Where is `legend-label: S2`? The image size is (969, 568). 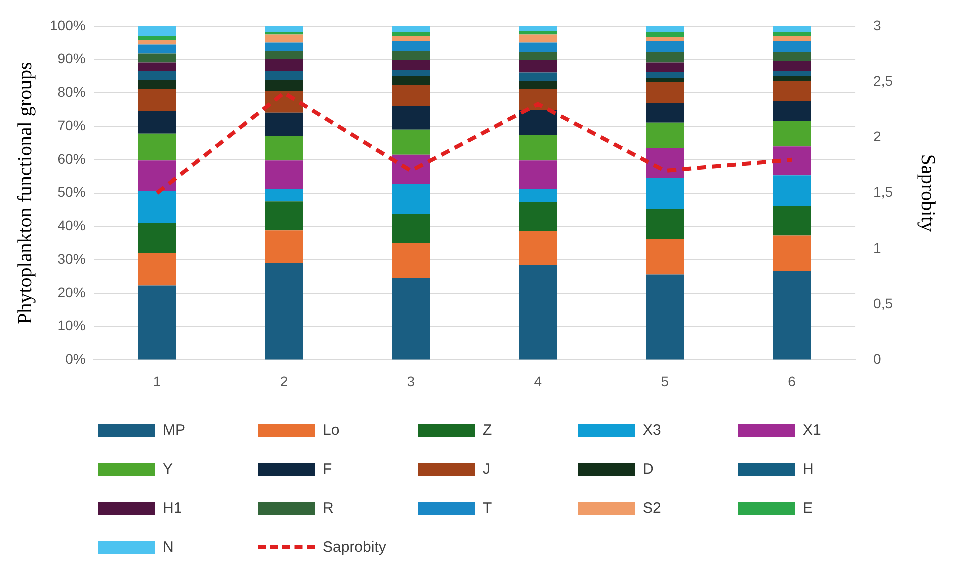
legend-label: S2 is located at coordinates (652, 508).